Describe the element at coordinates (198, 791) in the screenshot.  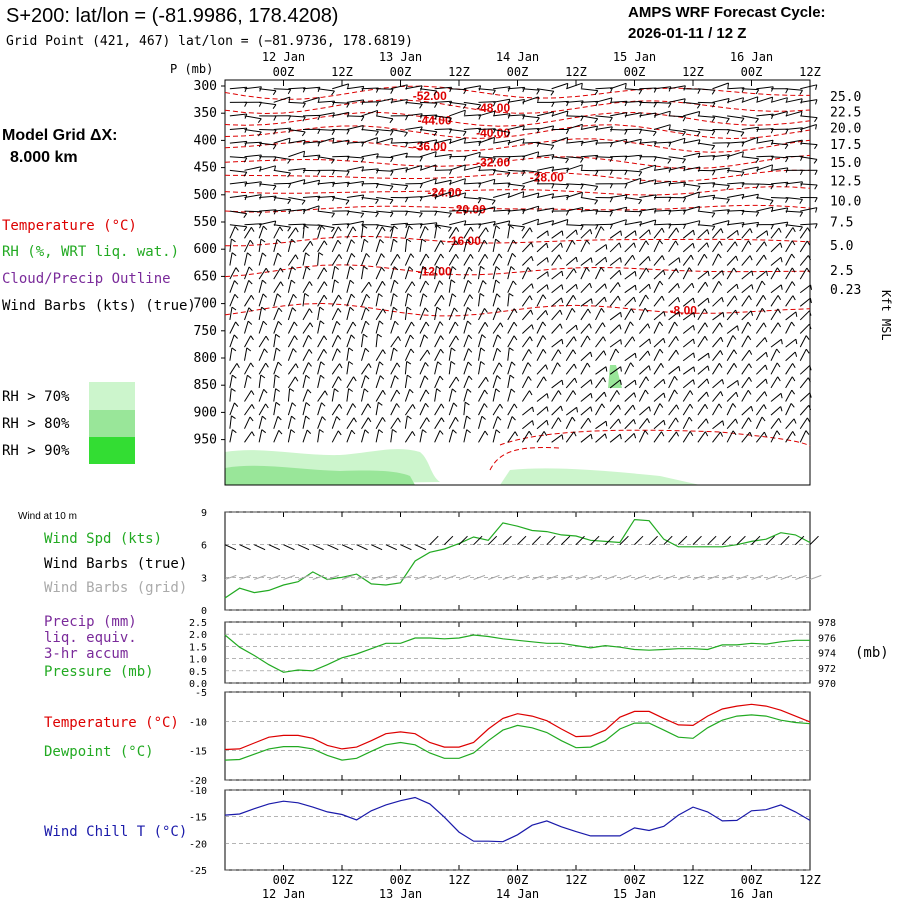
I see `wind-chill-y-tick-label: -10` at that location.